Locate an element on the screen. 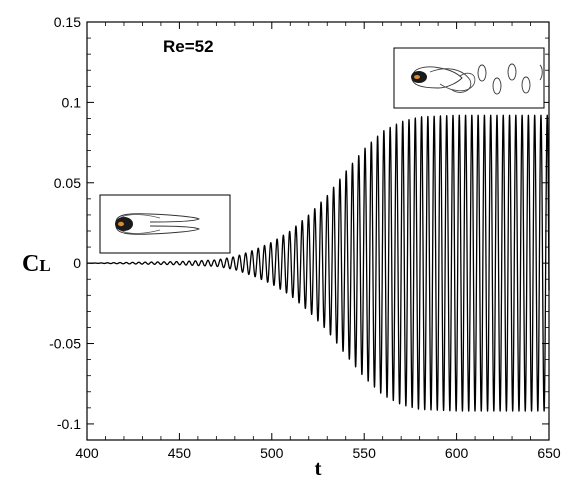 The width and height of the screenshot is (561, 482). reynolds-number-annotation: Re=52 is located at coordinates (188, 46).